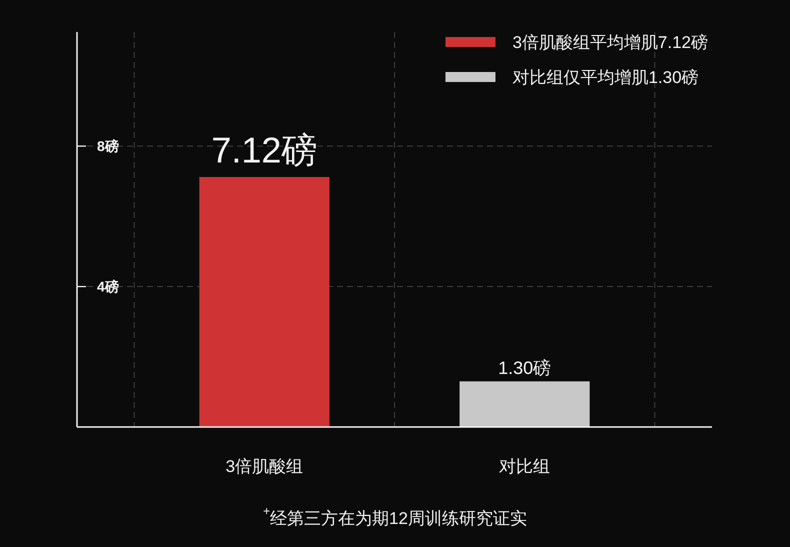 The width and height of the screenshot is (790, 547). Describe the element at coordinates (108, 286) in the screenshot. I see `y-tick-label: 4磅` at that location.